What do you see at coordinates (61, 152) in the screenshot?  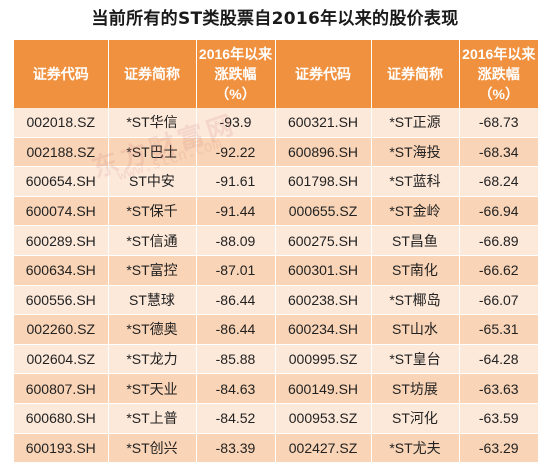 I see `left-code-cell: 002188.SZ` at bounding box center [61, 152].